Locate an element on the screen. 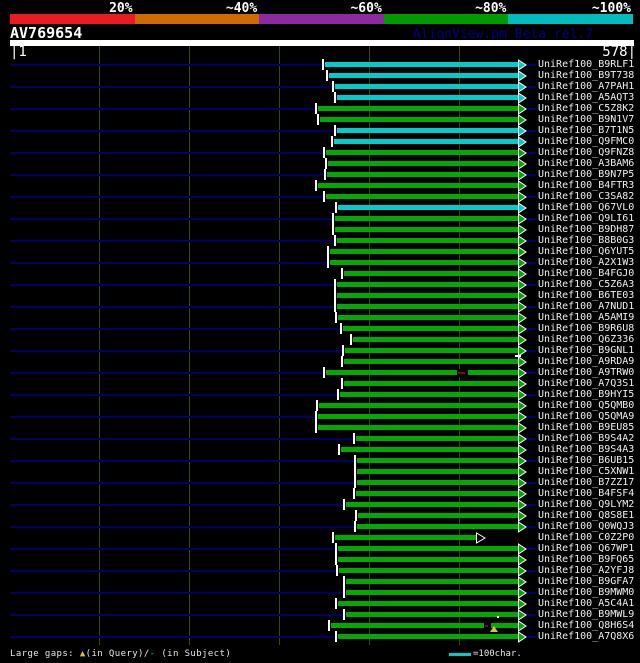  hit-label: UniRef100_Q5QMA9 is located at coordinates (586, 416).